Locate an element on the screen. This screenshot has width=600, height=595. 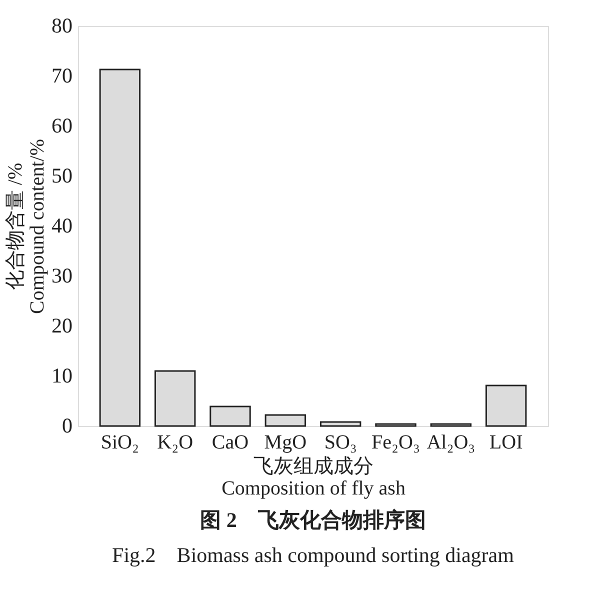
y-tick-label: 60 is located at coordinates (62, 126).